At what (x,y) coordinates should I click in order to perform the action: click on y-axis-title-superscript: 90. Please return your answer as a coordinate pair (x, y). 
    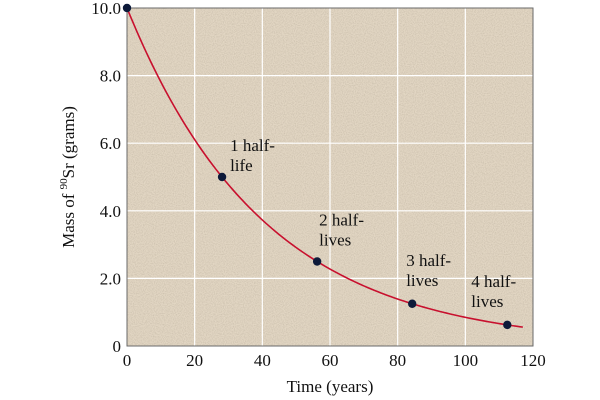
    Looking at the image, I should click on (64, 184).